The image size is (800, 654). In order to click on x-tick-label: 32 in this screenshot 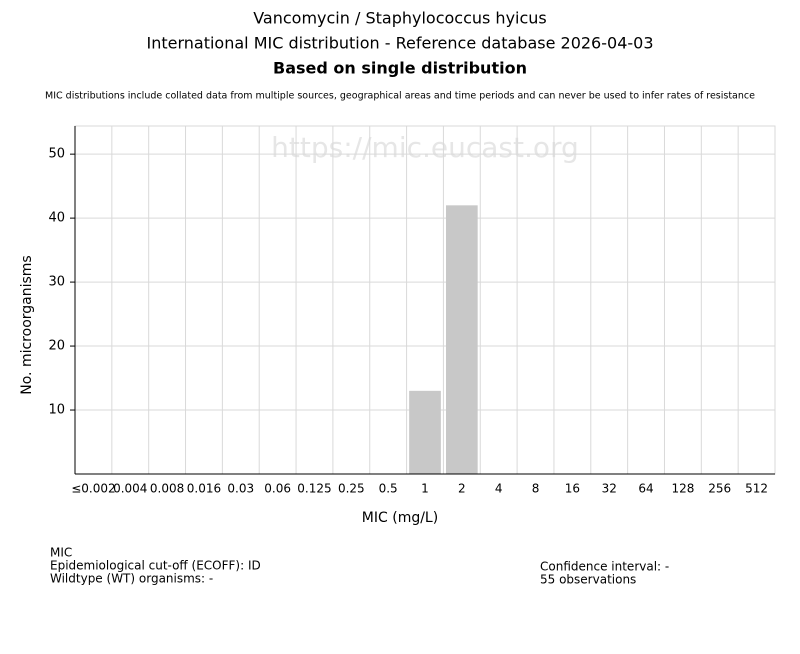, I will do `click(609, 489)`.